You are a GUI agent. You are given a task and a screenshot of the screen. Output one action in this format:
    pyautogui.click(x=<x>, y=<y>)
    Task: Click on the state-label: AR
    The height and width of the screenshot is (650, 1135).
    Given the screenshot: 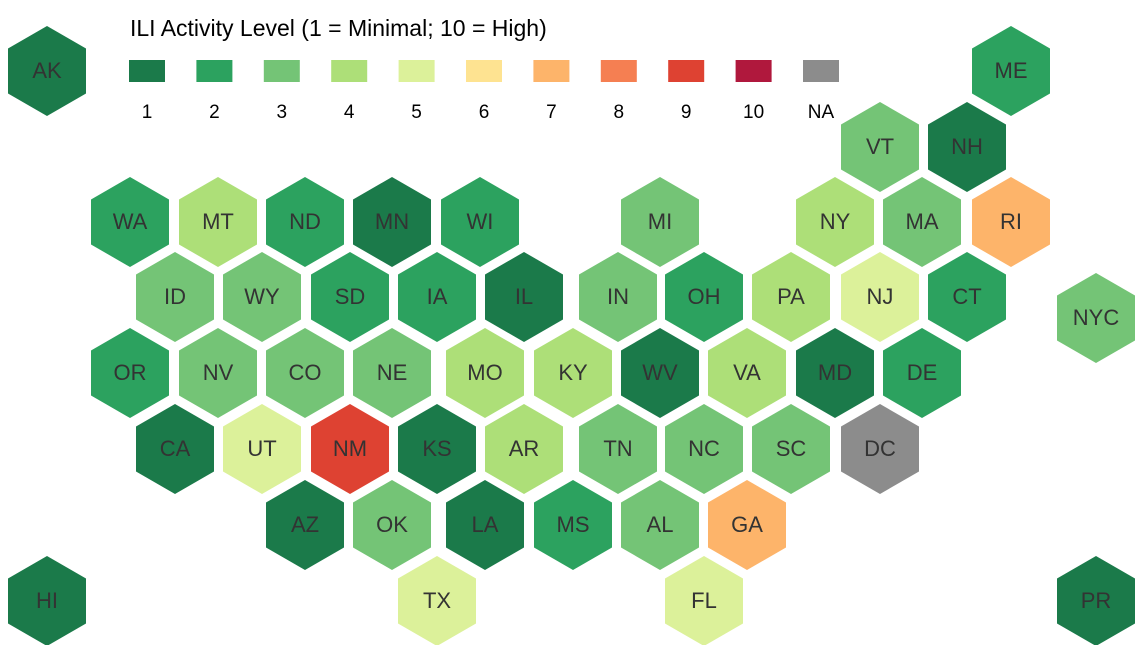 What is the action you would take?
    pyautogui.click(x=524, y=448)
    